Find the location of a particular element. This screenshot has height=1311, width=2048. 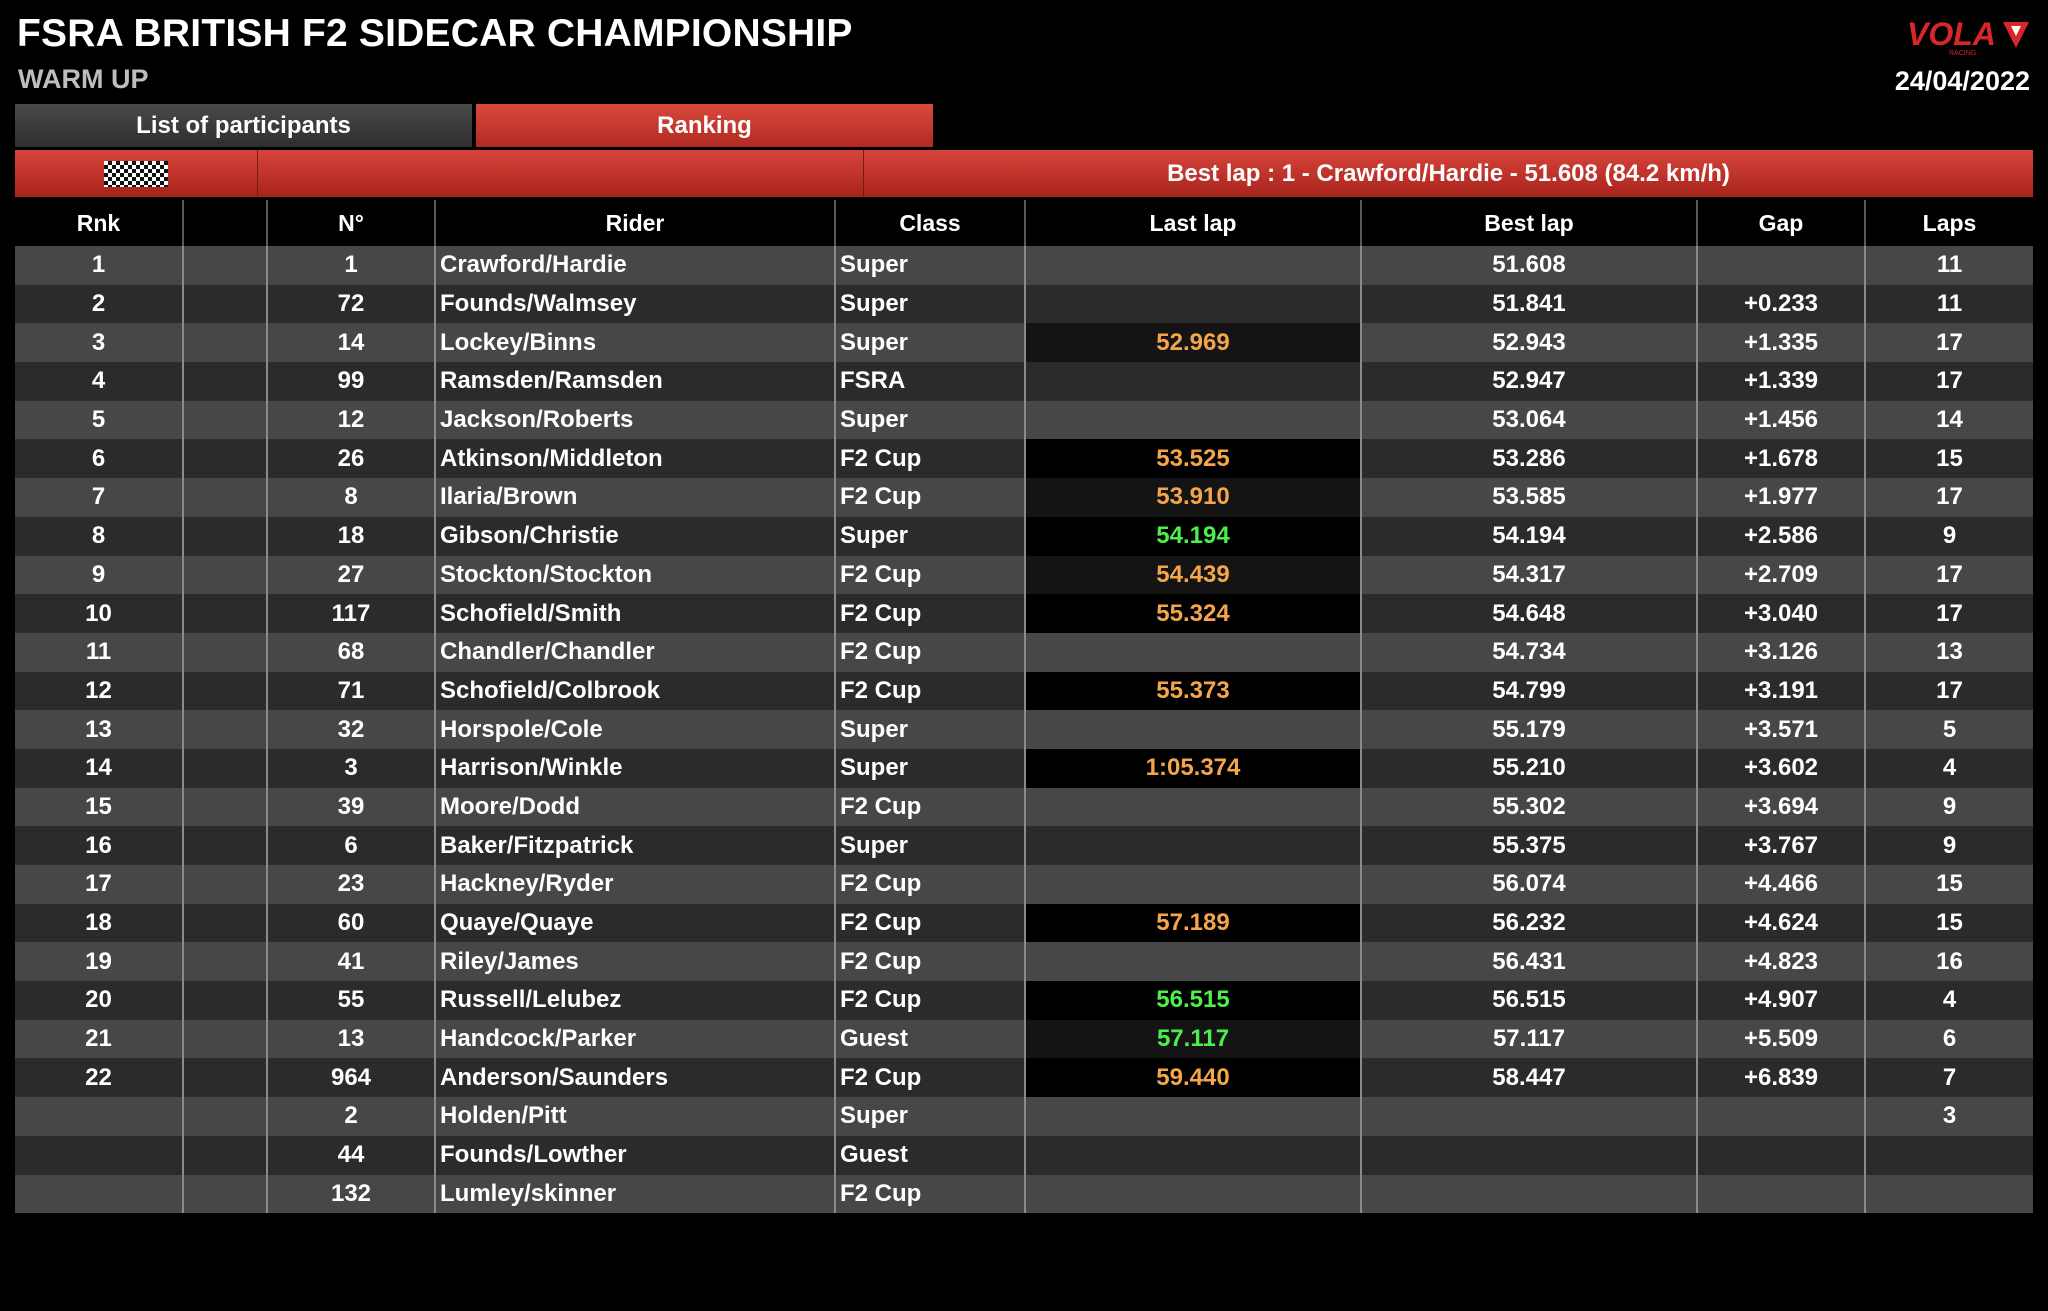

checkered-flag-icon is located at coordinates (136, 173).